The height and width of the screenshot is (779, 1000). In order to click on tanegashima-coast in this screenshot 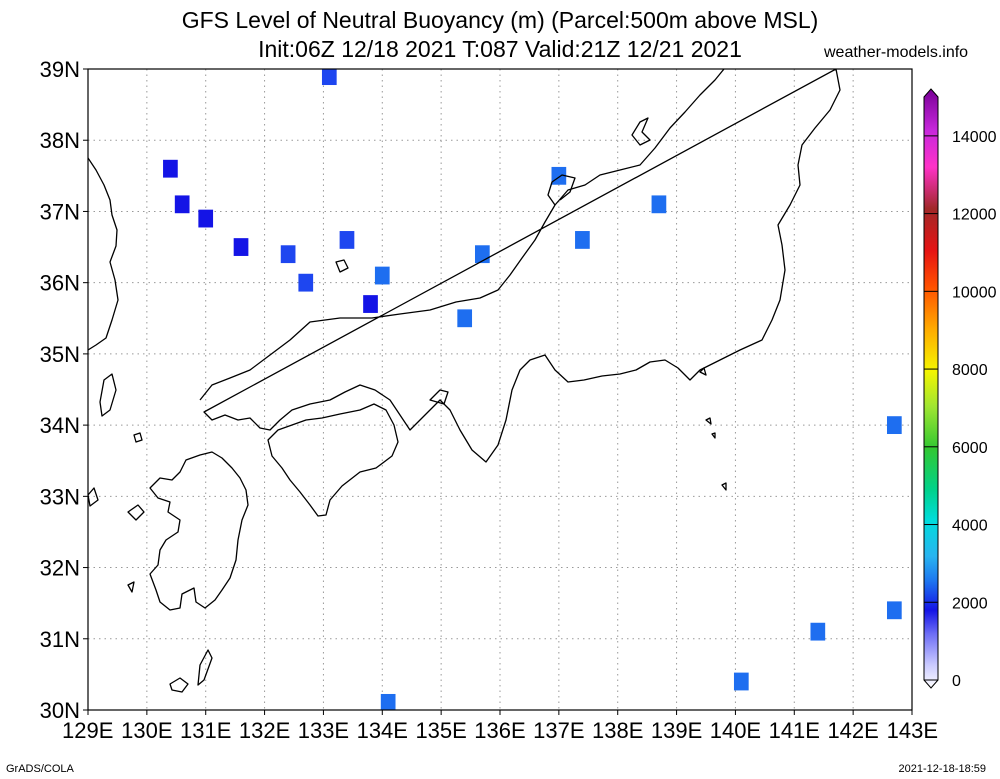, I will do `click(205, 667)`.